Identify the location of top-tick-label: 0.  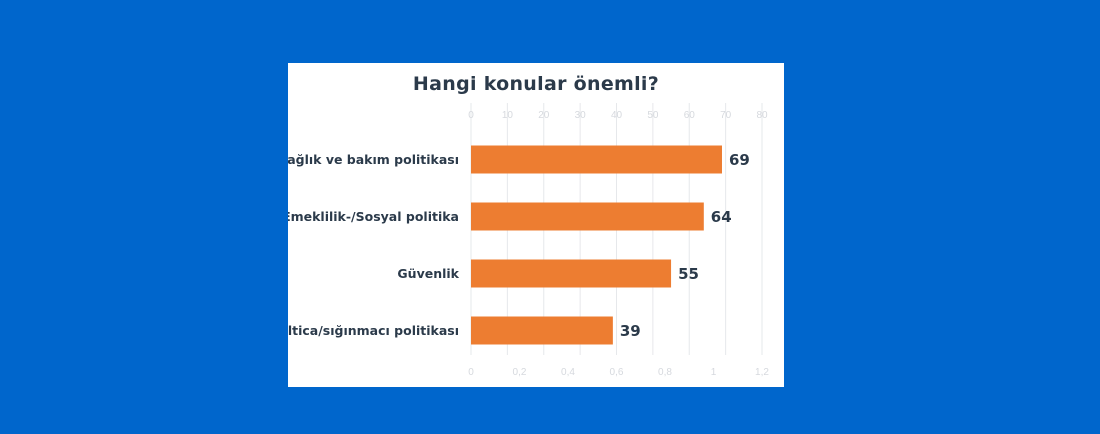
(471, 115).